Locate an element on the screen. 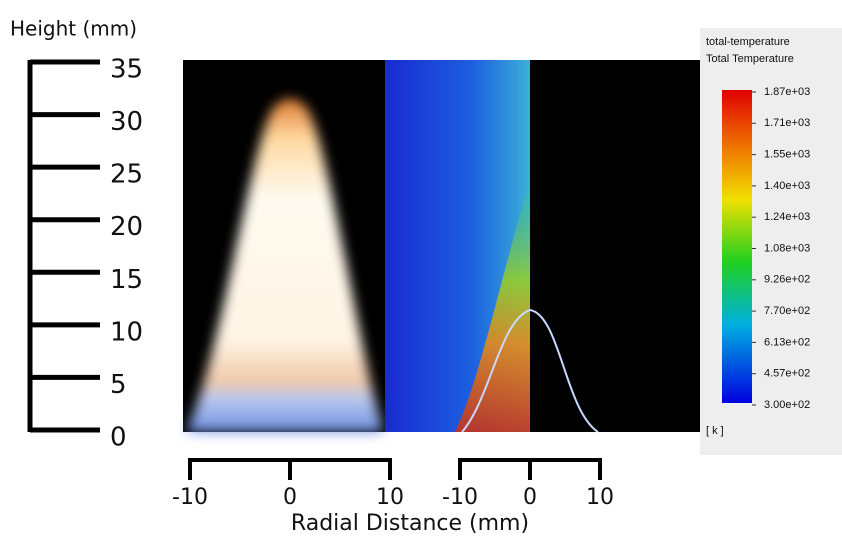 Image resolution: width=842 pixels, height=538 pixels. y-tick-label: 20 is located at coordinates (126, 227).